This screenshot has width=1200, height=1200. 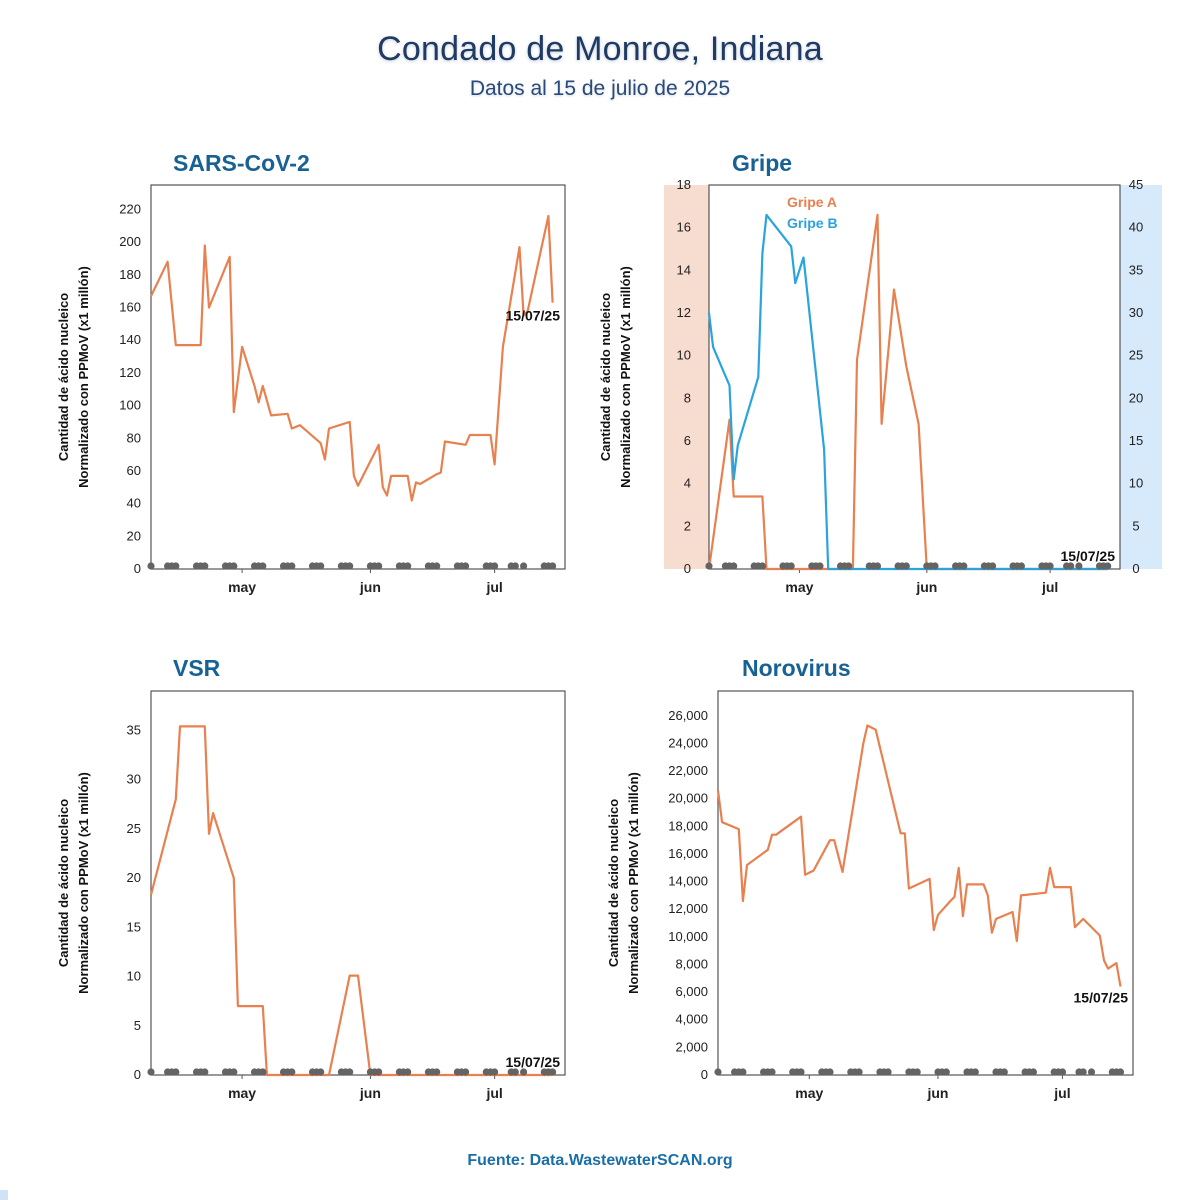 What do you see at coordinates (134, 926) in the screenshot?
I see `y-tick-label: 15` at bounding box center [134, 926].